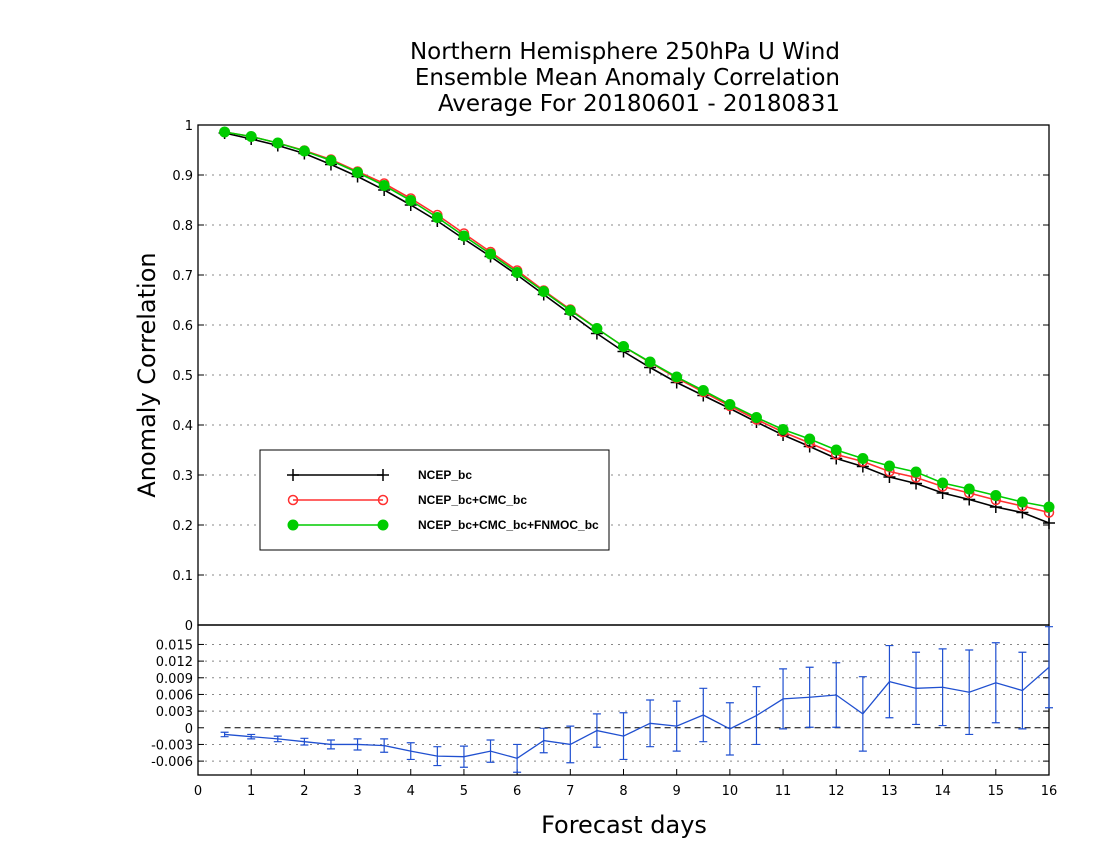  Describe the element at coordinates (182, 526) in the screenshot. I see `y-tick-label: 0.2` at that location.